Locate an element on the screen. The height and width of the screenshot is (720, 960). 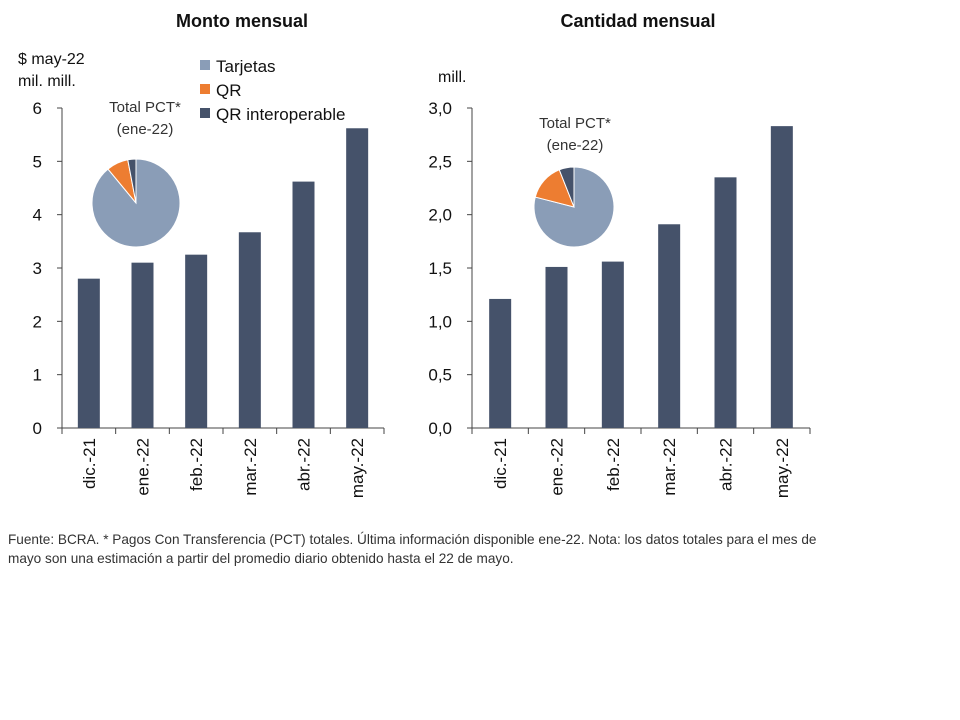
y-tick-label: 3 is located at coordinates (37, 268).